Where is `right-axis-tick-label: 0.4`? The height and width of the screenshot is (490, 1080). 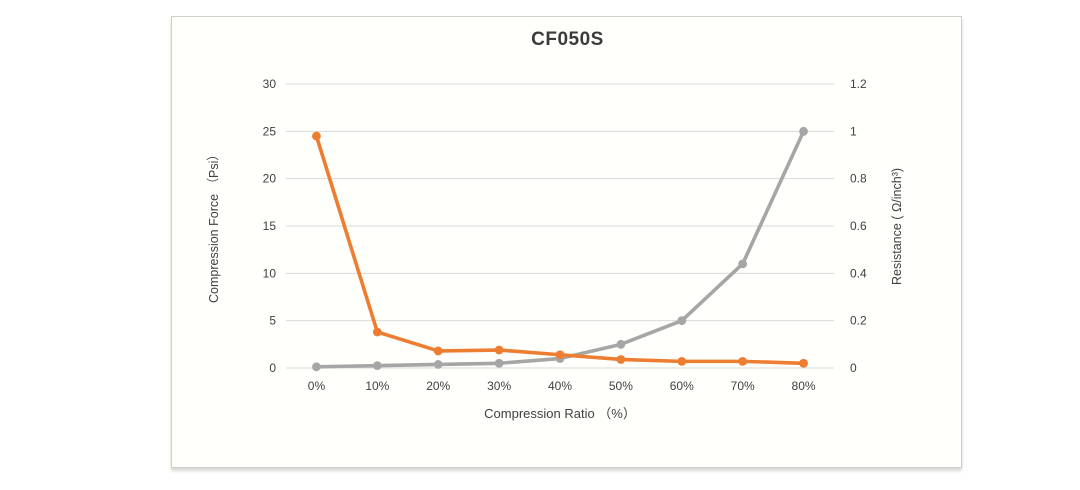 right-axis-tick-label: 0.4 is located at coordinates (858, 273).